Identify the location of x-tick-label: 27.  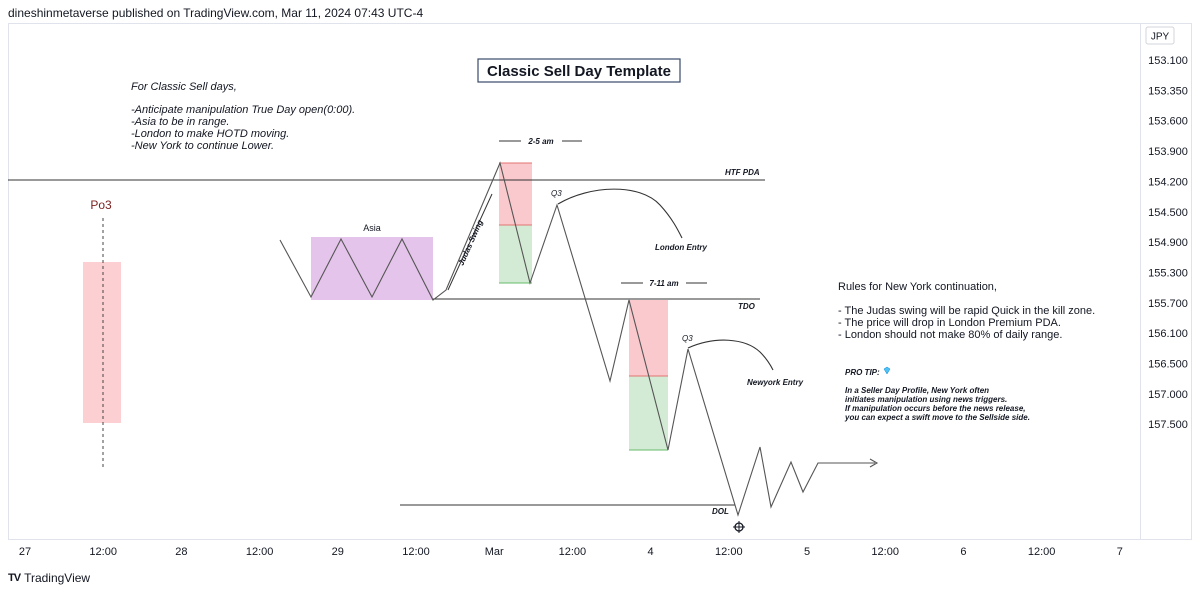
(25, 552).